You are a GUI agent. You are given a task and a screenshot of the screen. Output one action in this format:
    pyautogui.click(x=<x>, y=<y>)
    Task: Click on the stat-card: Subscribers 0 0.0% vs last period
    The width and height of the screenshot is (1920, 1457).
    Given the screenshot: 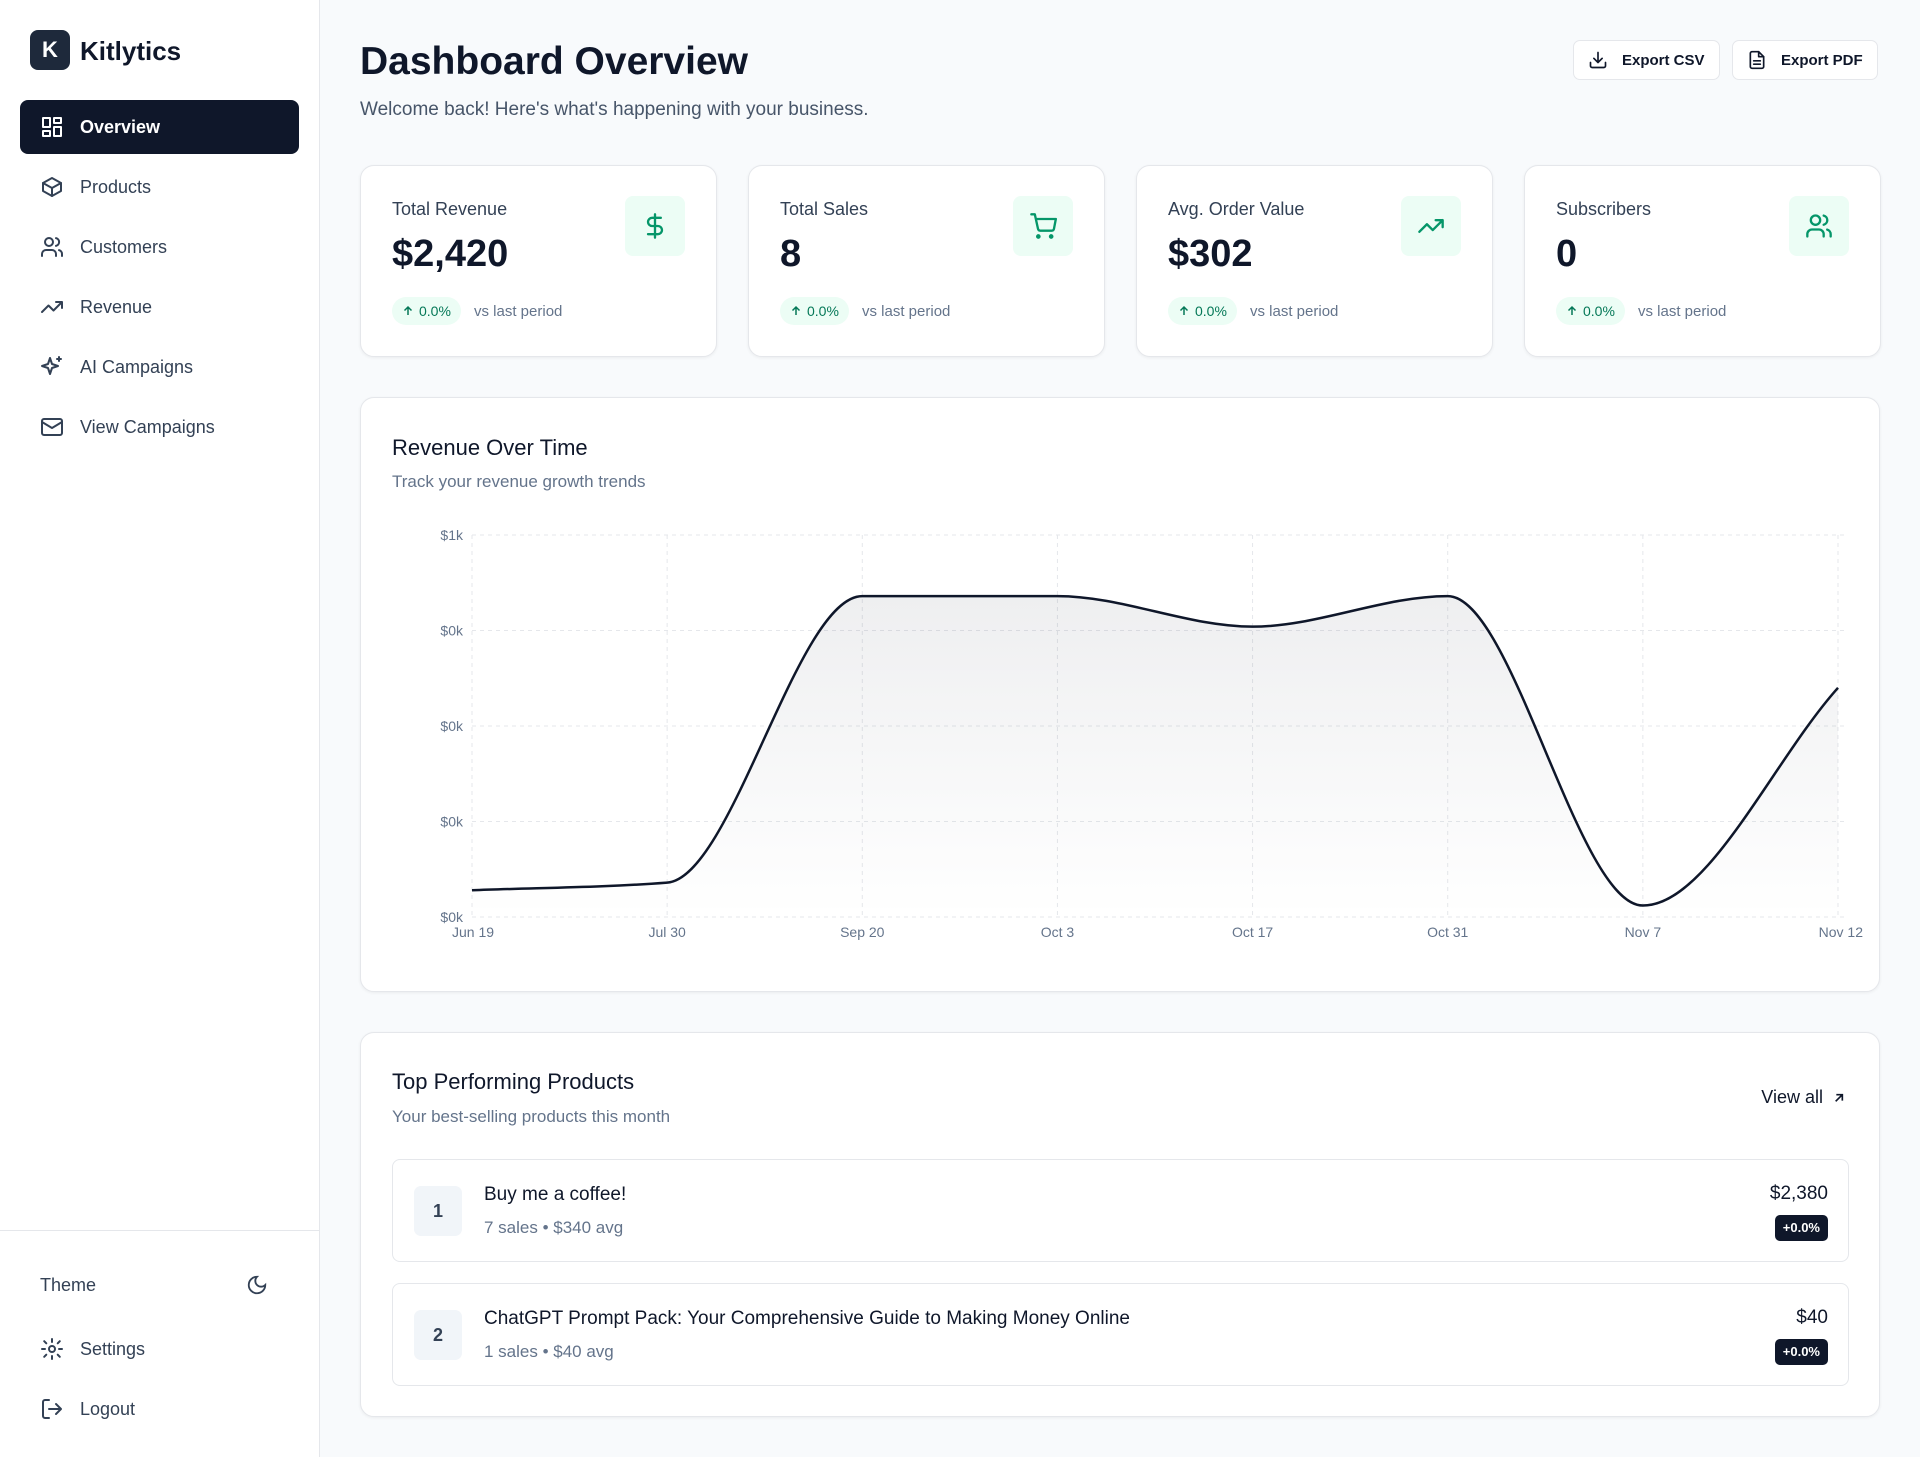 What is the action you would take?
    pyautogui.click(x=1702, y=261)
    